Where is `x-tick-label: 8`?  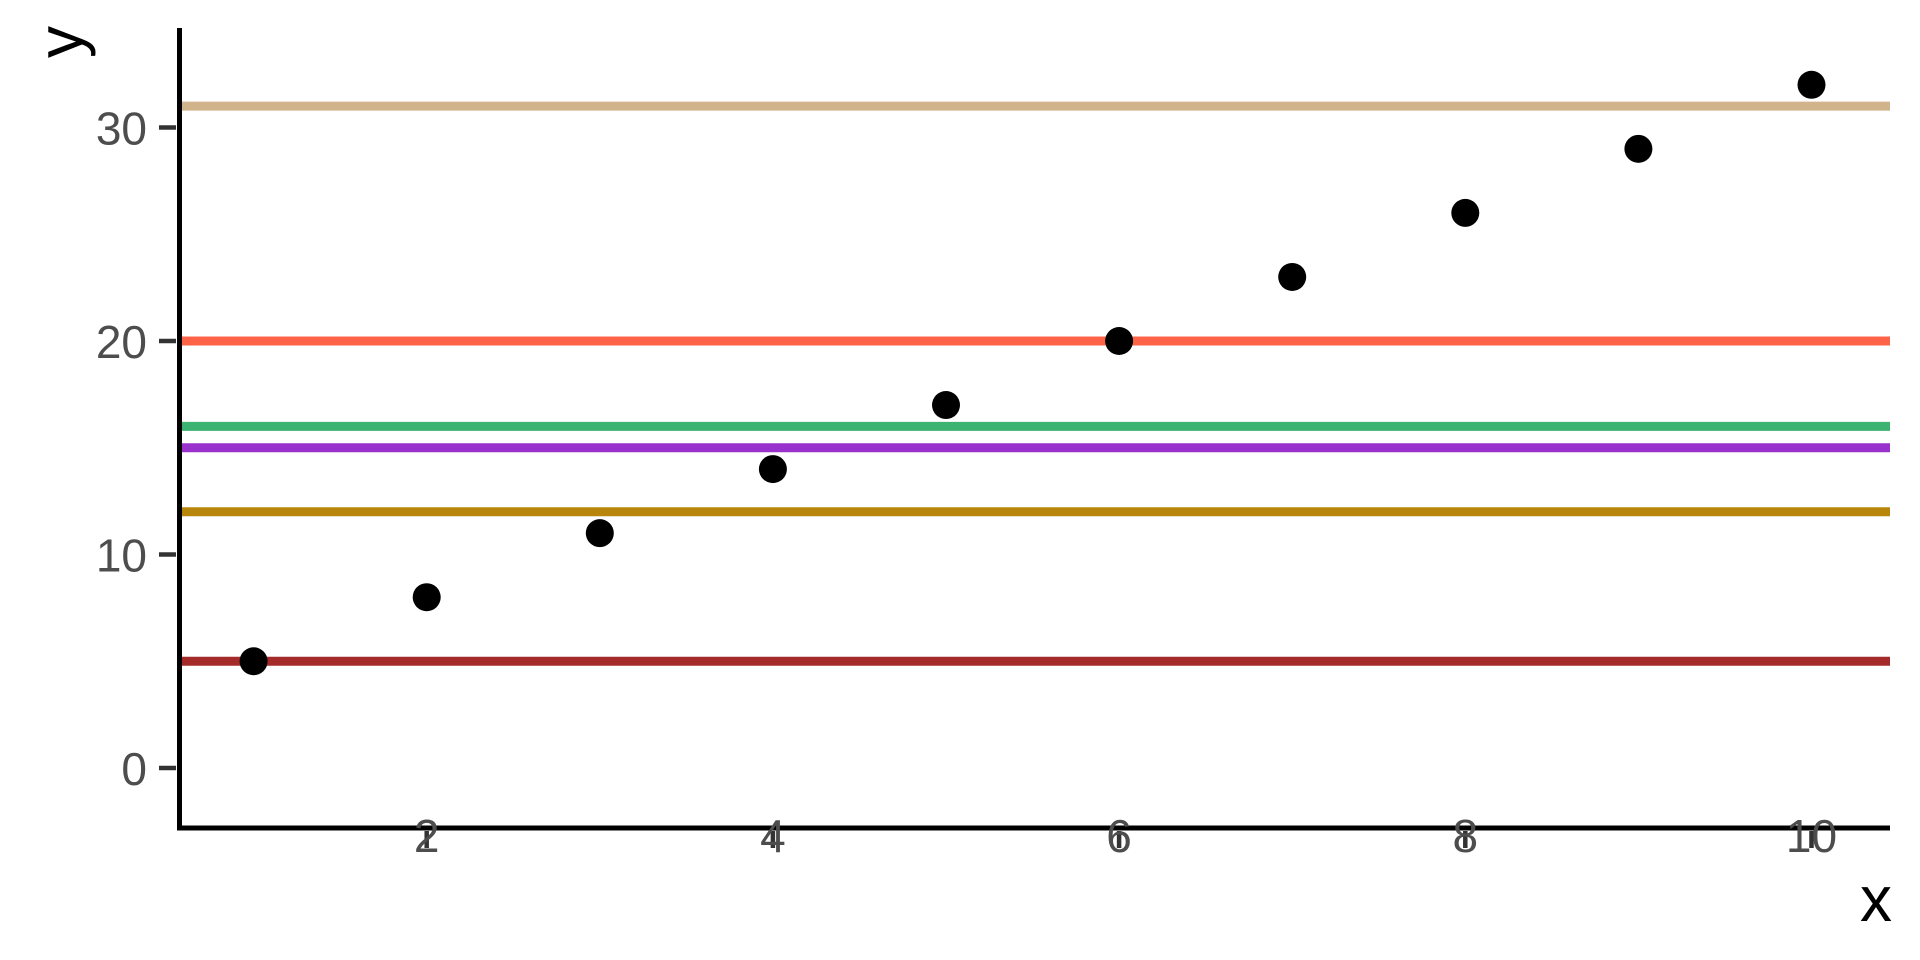
x-tick-label: 8 is located at coordinates (1466, 836).